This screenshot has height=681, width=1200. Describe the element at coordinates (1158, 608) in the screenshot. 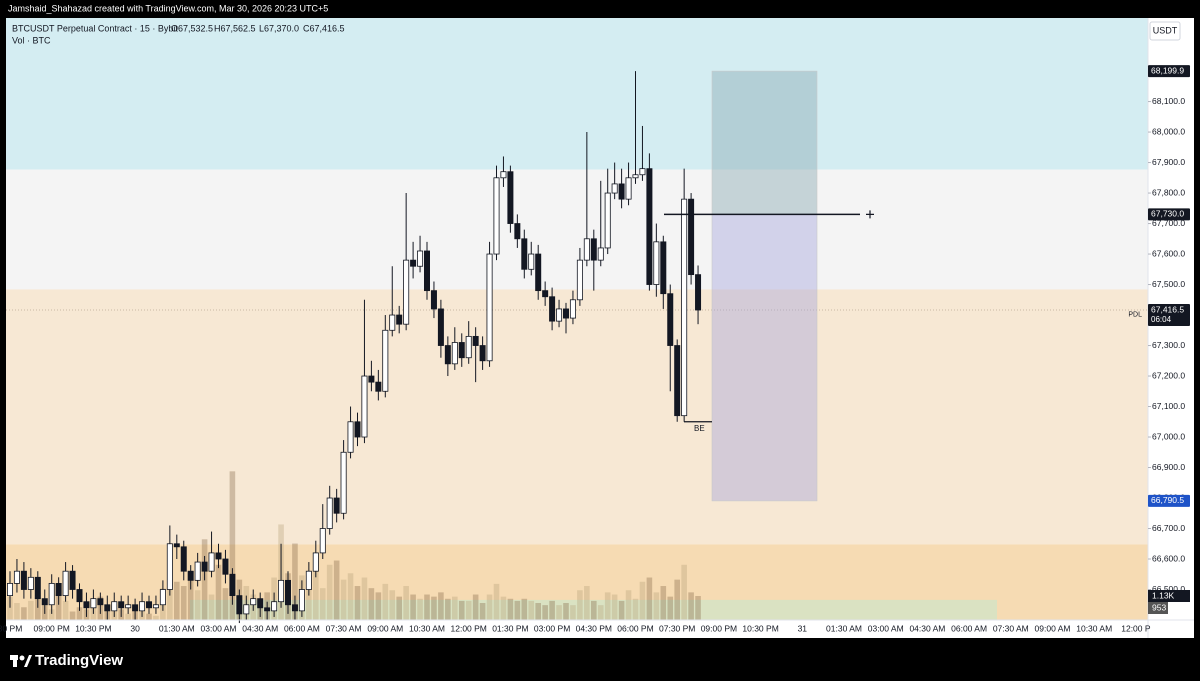

I see `volume-ma-tag` at that location.